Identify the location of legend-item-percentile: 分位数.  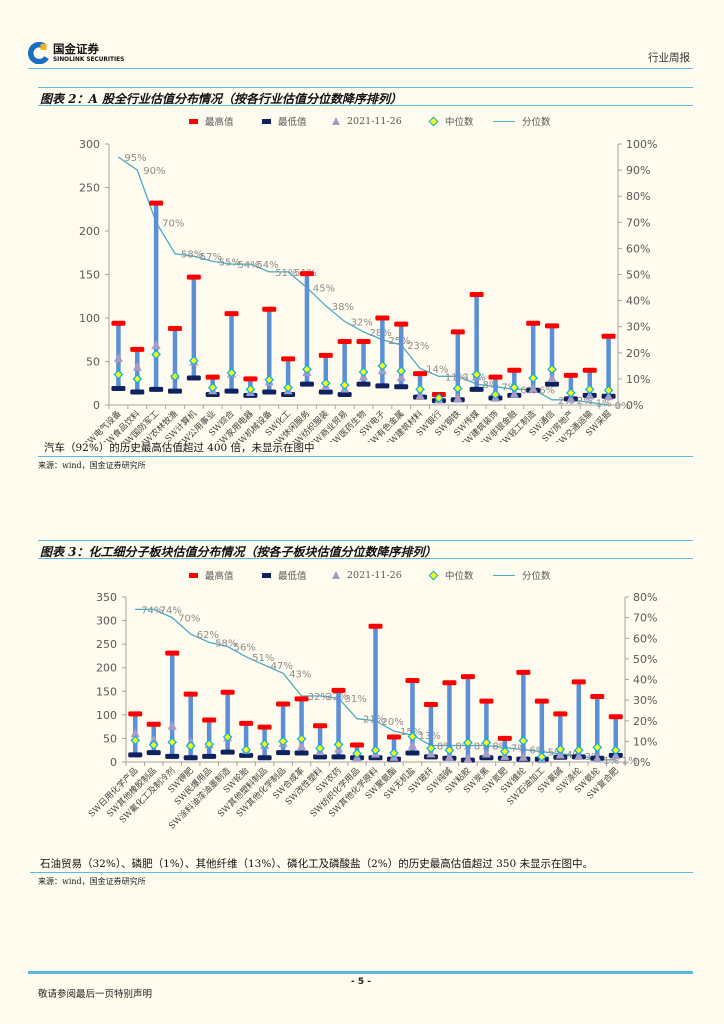
(522, 121).